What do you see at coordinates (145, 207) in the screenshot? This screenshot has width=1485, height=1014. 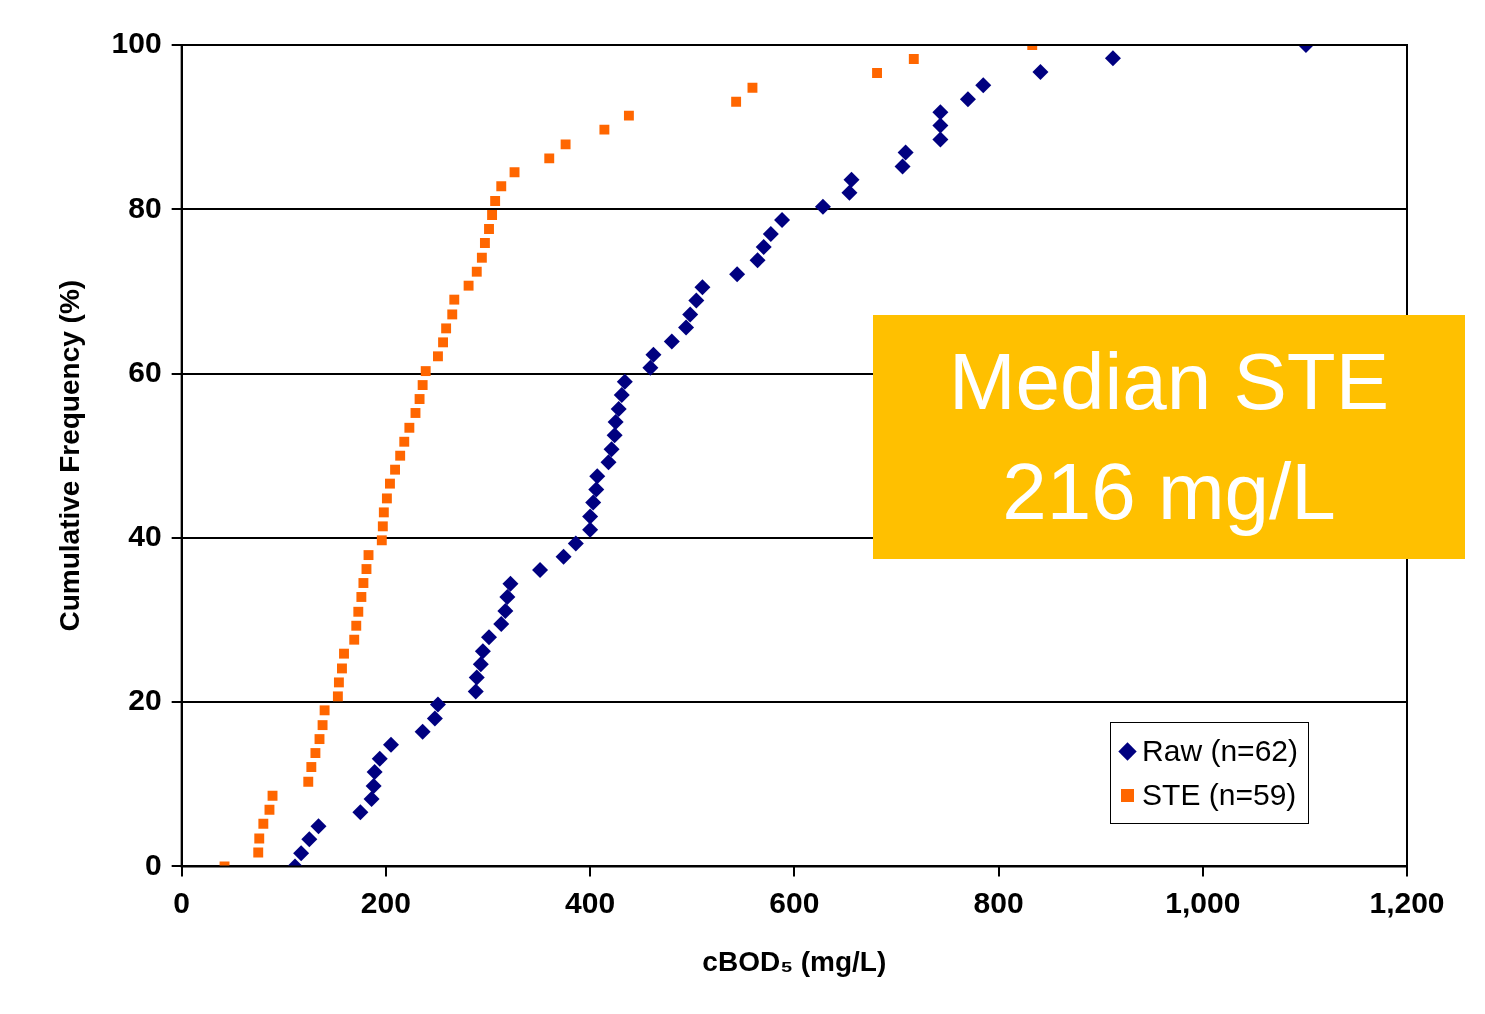 I see `y-tick-label: 80` at bounding box center [145, 207].